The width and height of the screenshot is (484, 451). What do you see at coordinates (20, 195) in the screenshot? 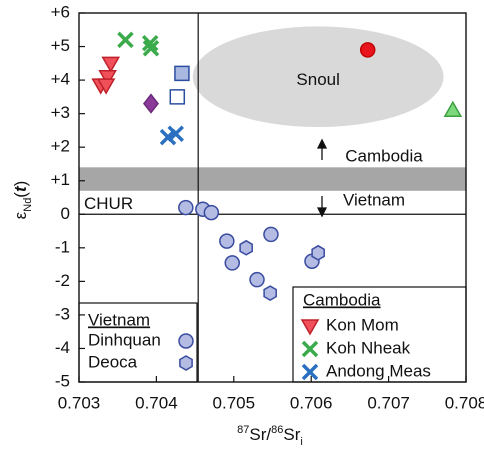
I see `y-axis-label-part: (` at bounding box center [20, 195].